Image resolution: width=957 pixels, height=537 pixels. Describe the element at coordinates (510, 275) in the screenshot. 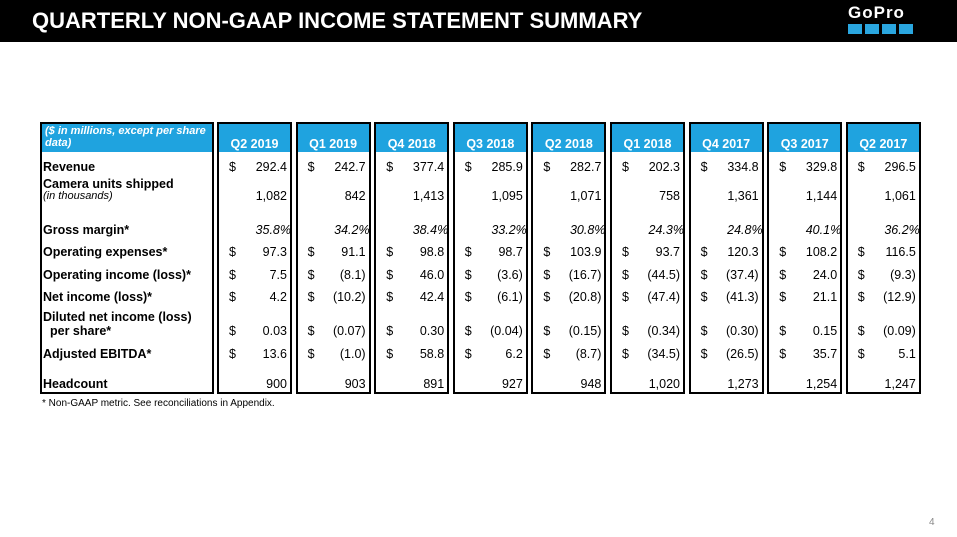

I see `cell-value: (3.6)` at that location.